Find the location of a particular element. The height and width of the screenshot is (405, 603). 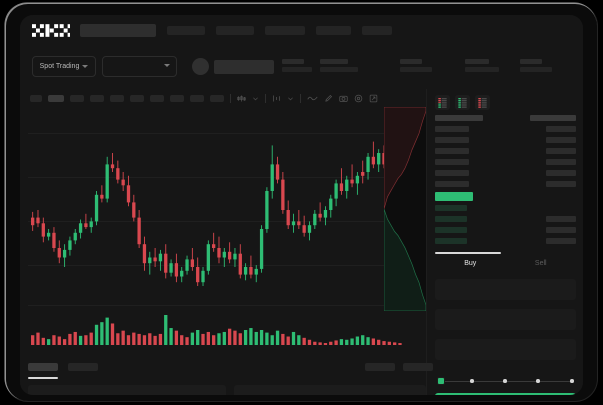

slider-track is located at coordinates (507, 381).